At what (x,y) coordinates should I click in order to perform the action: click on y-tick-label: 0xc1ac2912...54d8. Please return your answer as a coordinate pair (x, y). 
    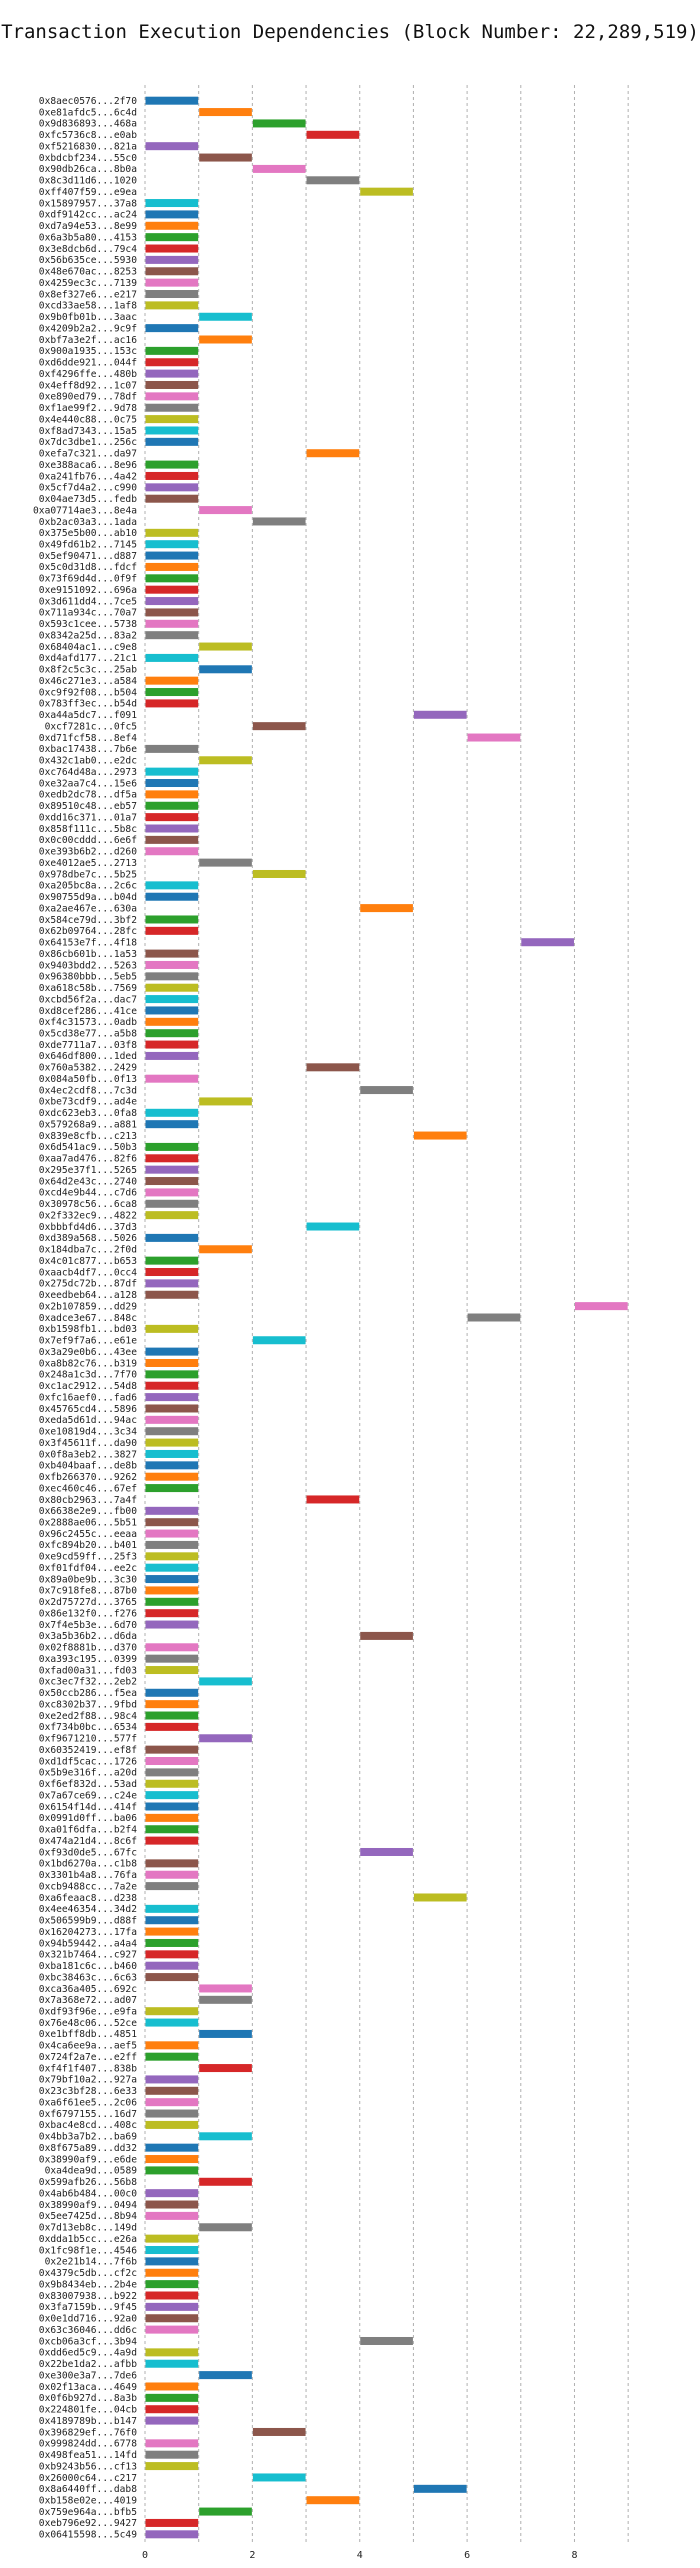
    Looking at the image, I should click on (88, 1386).